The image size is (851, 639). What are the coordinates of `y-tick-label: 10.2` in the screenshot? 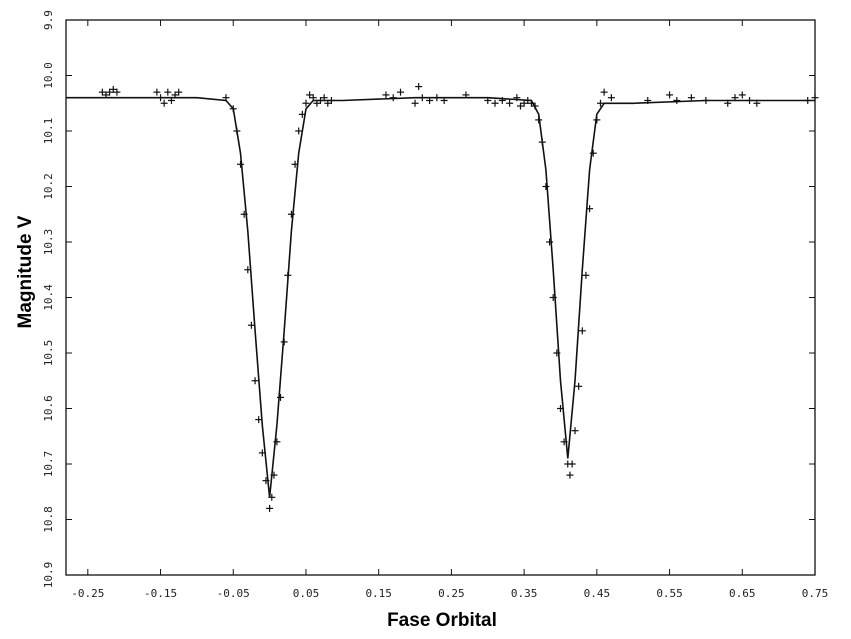 It's located at (48, 186).